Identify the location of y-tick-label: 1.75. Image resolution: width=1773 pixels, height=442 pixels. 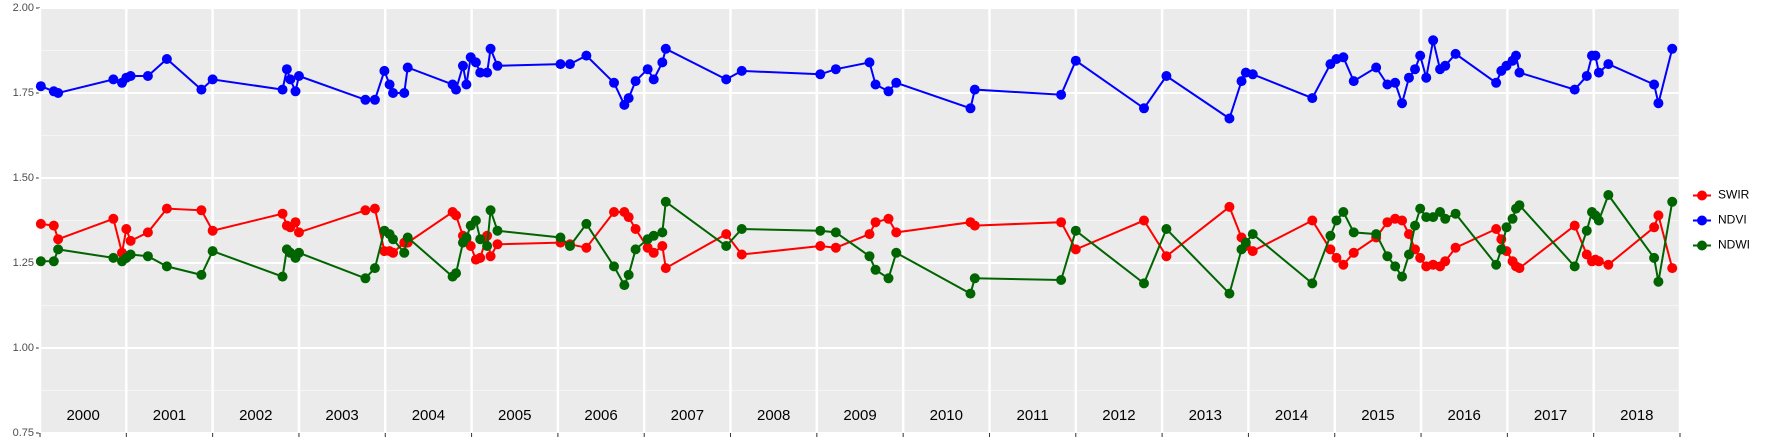
(23, 93).